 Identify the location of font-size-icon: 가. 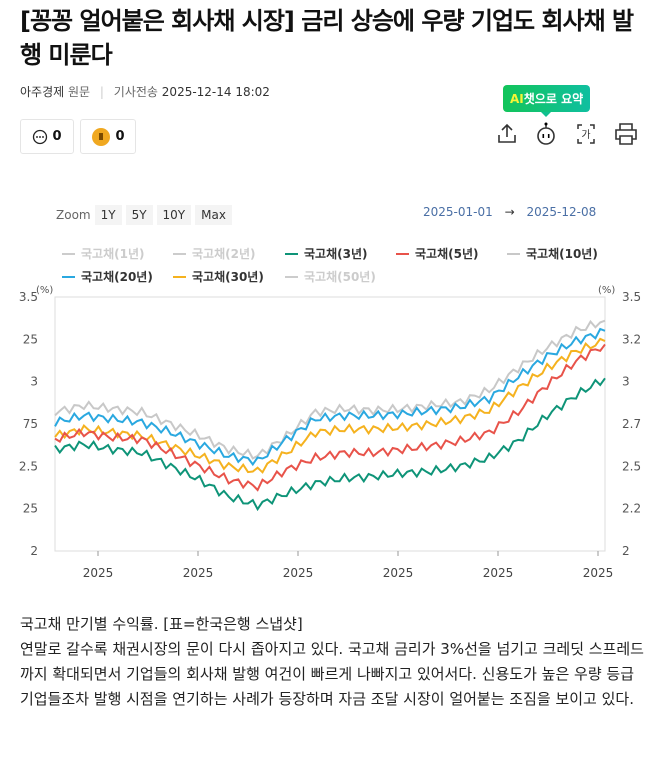
(586, 134).